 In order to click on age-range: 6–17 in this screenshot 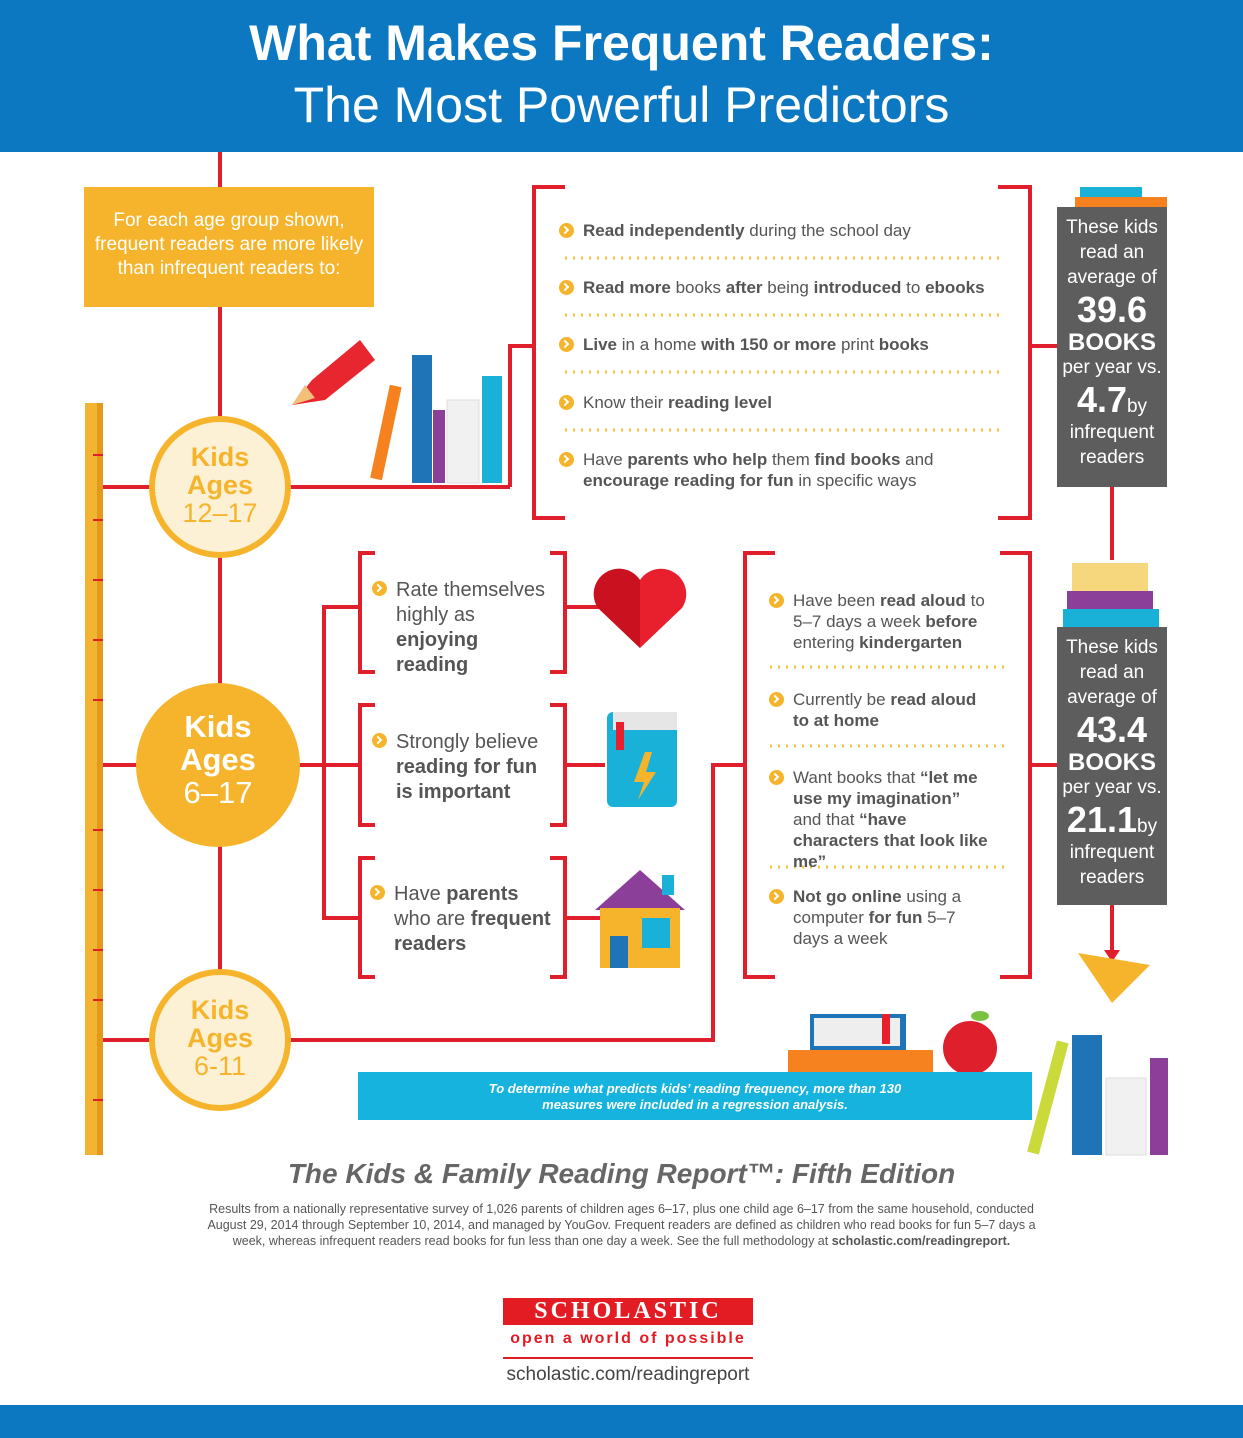, I will do `click(218, 792)`.